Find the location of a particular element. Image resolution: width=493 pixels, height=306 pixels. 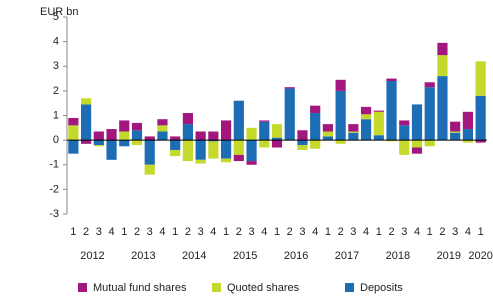

year-label: 2018 is located at coordinates (398, 256).